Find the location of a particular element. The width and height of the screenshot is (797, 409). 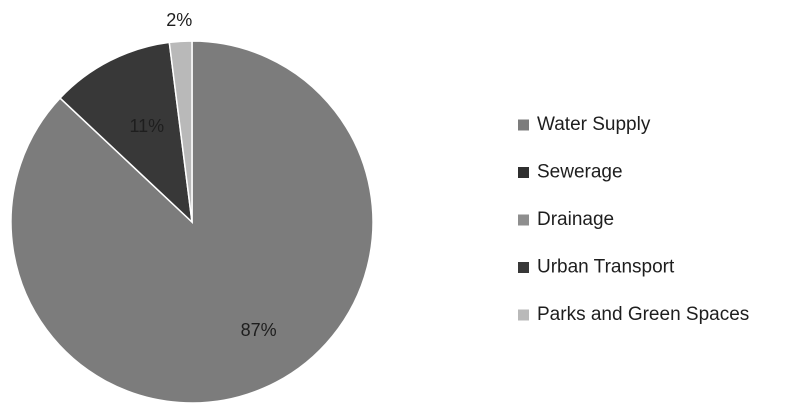

data-label-water-supply: 87% is located at coordinates (259, 330).